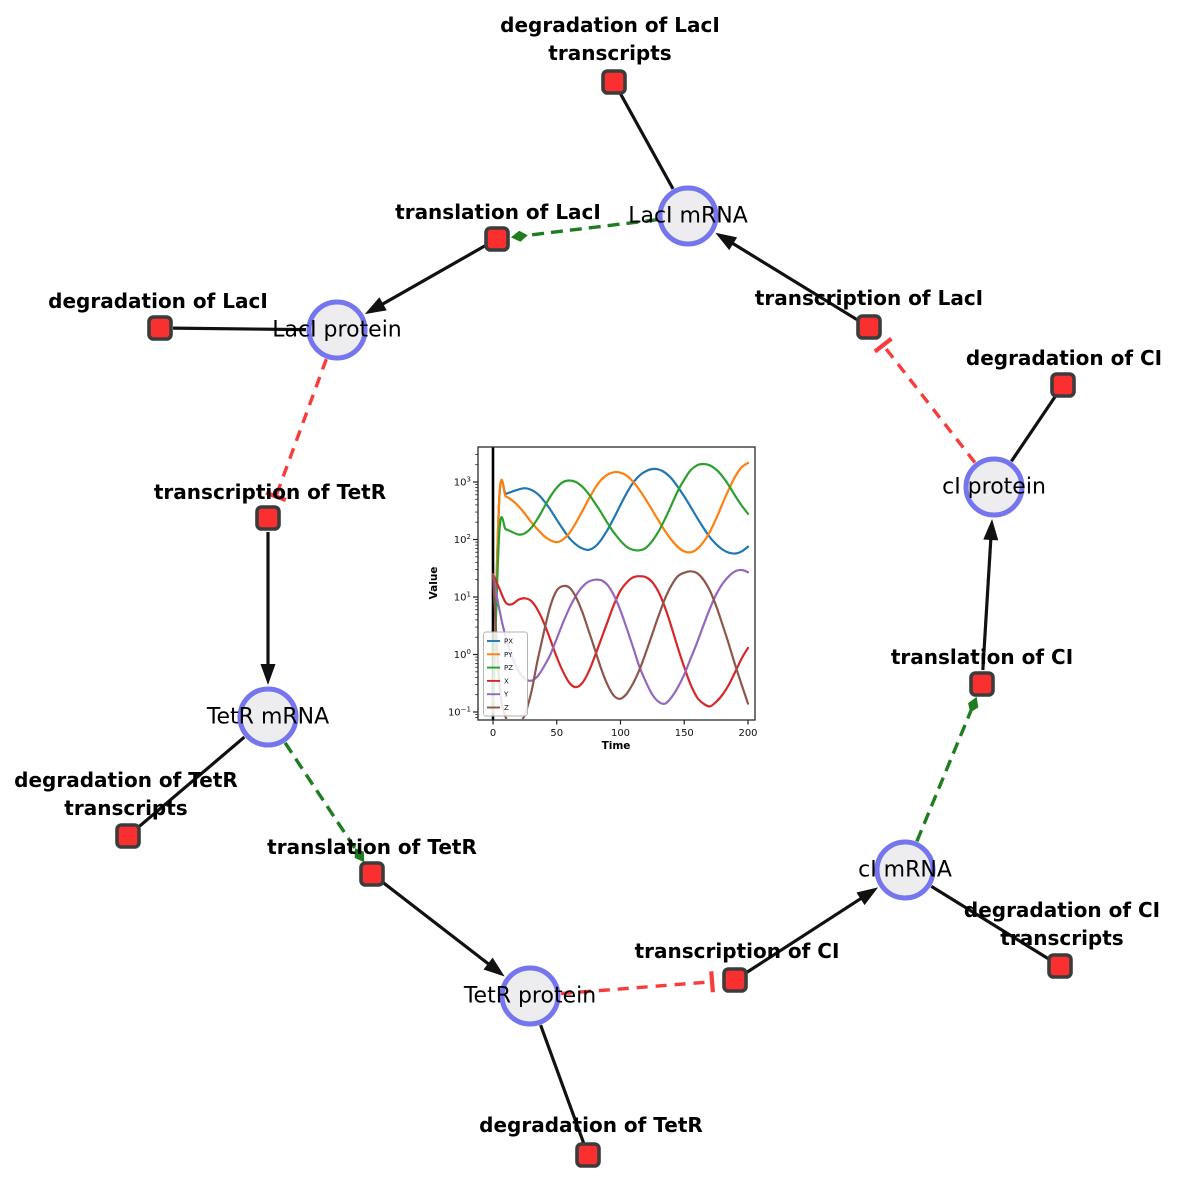 The width and height of the screenshot is (1189, 1200). What do you see at coordinates (869, 327) in the screenshot?
I see `reaction-node-tx-laci` at bounding box center [869, 327].